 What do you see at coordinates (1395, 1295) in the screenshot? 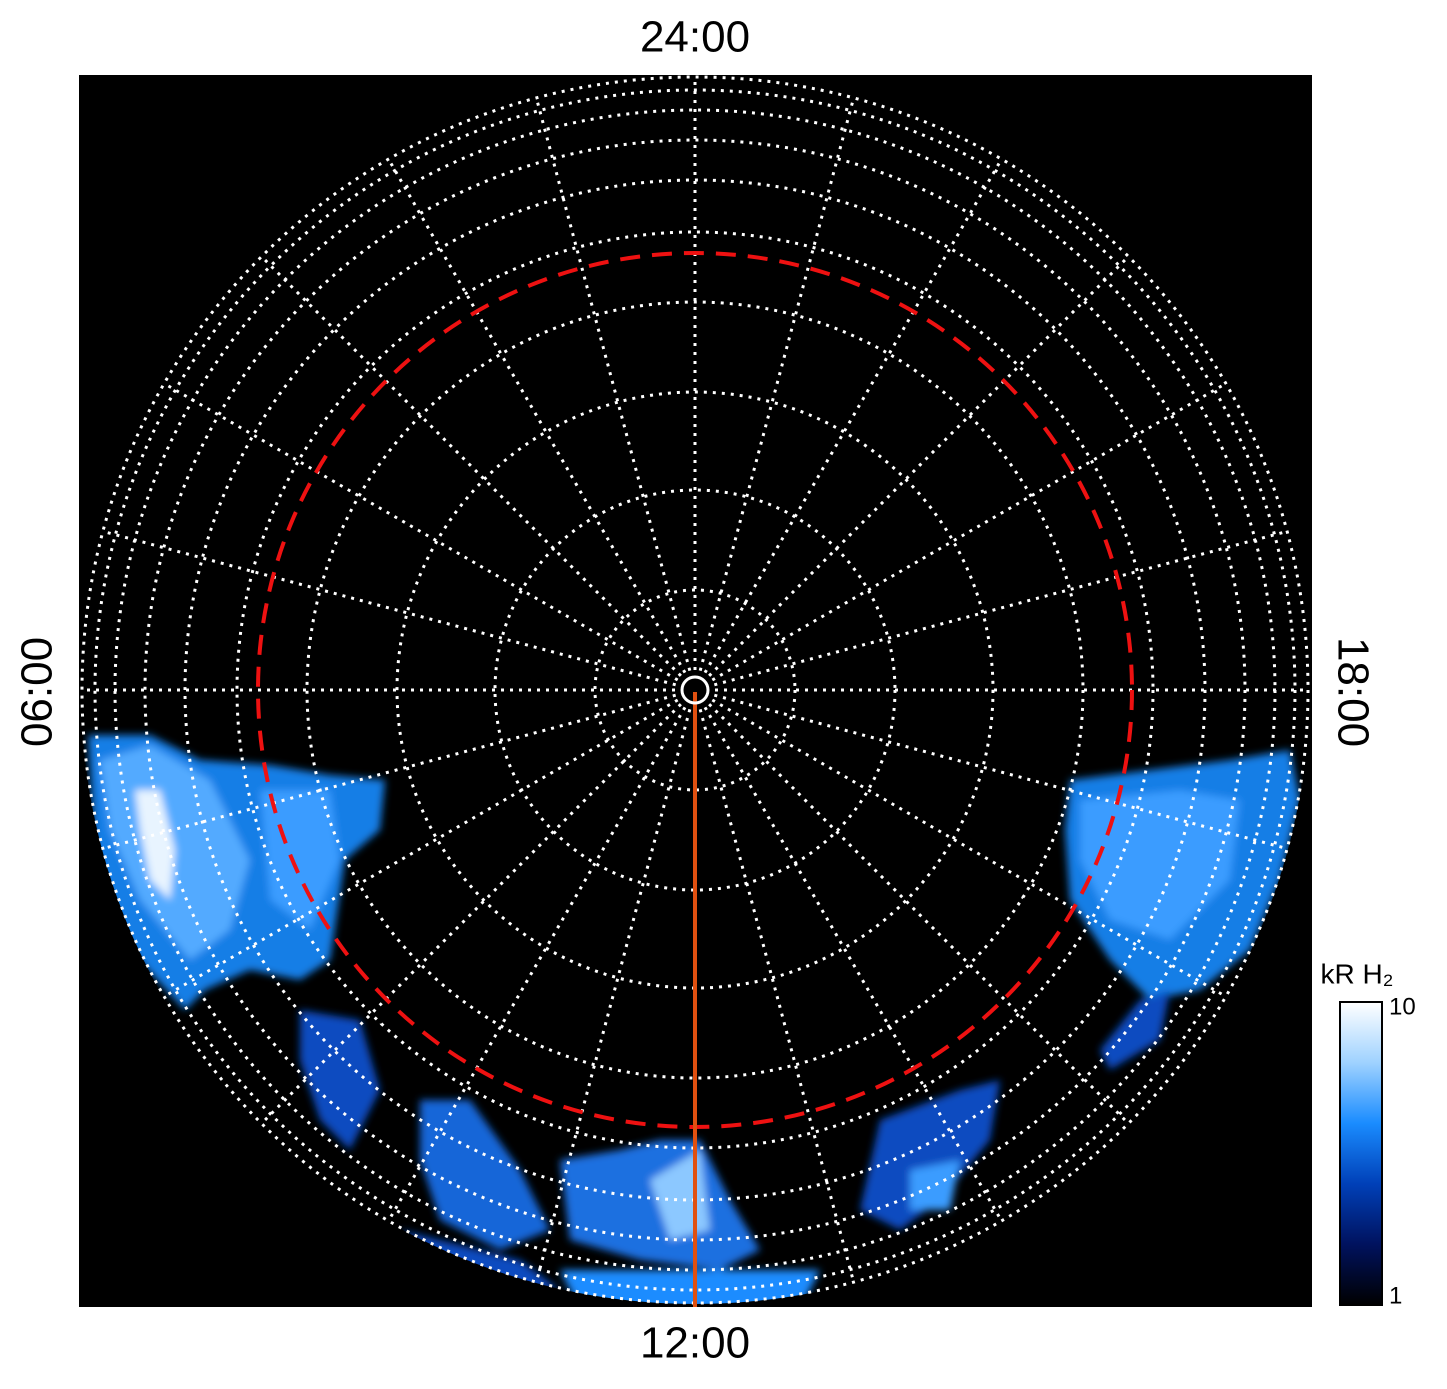
I see `colorbar-tick-label: 1` at bounding box center [1395, 1295].